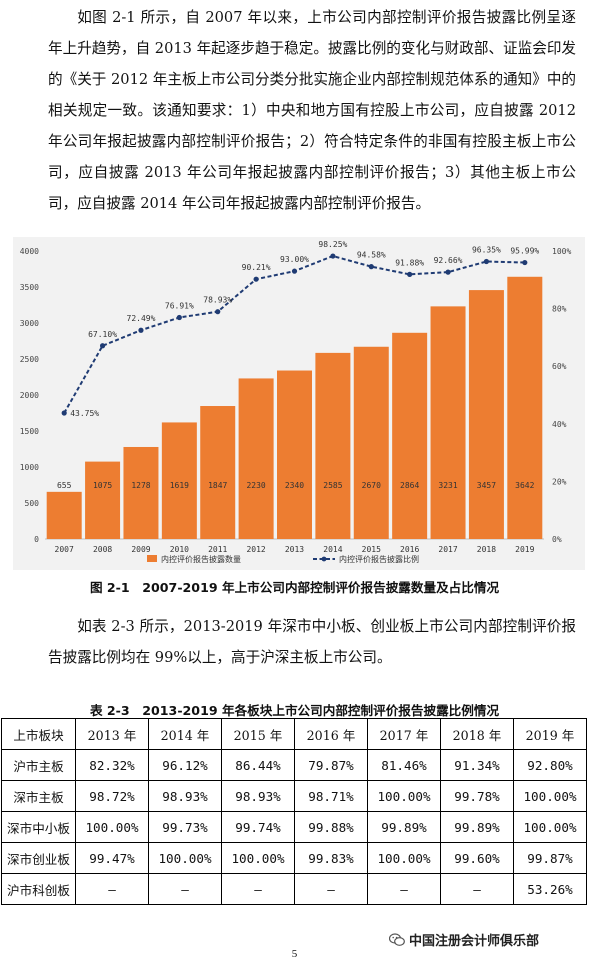 This screenshot has height=965, width=589. I want to click on bar-value-label: 3231, so click(447, 485).